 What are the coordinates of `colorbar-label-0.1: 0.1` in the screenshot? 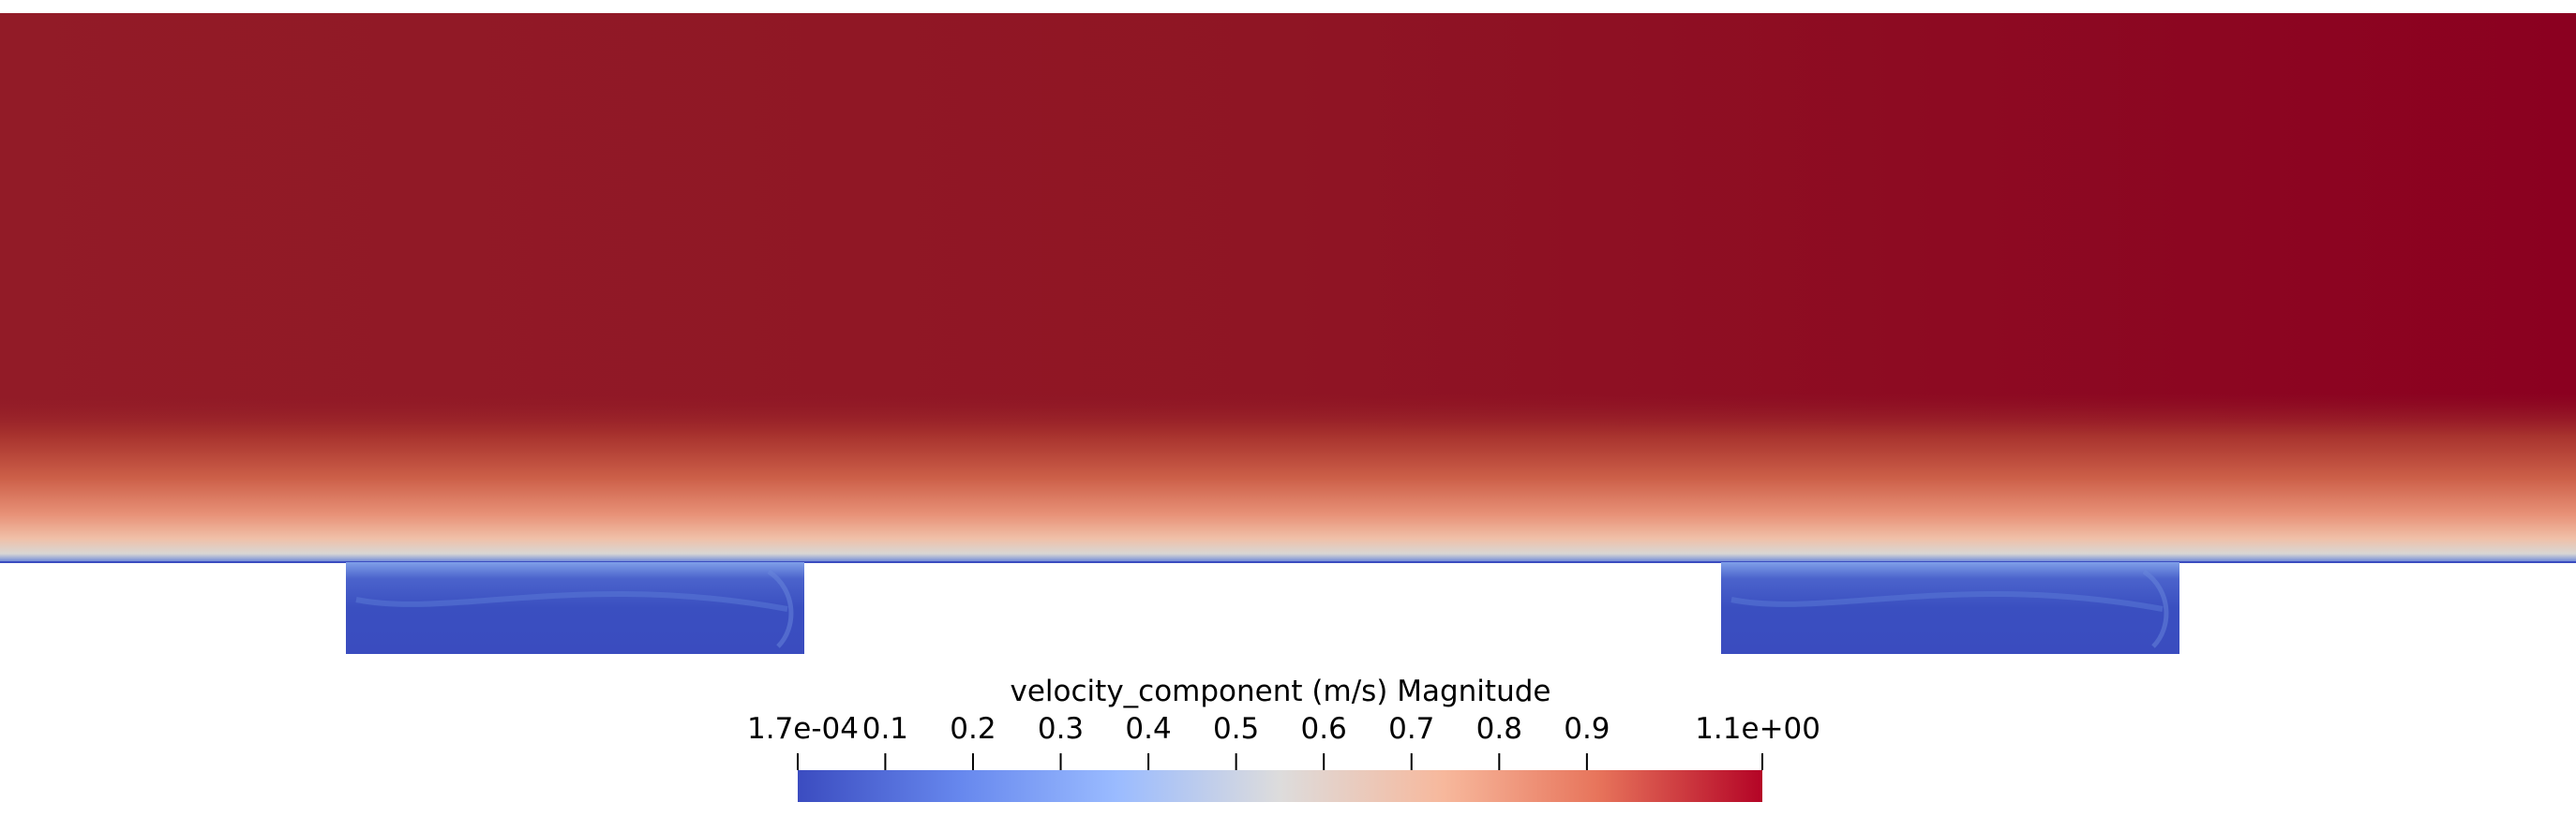 It's located at (885, 729).